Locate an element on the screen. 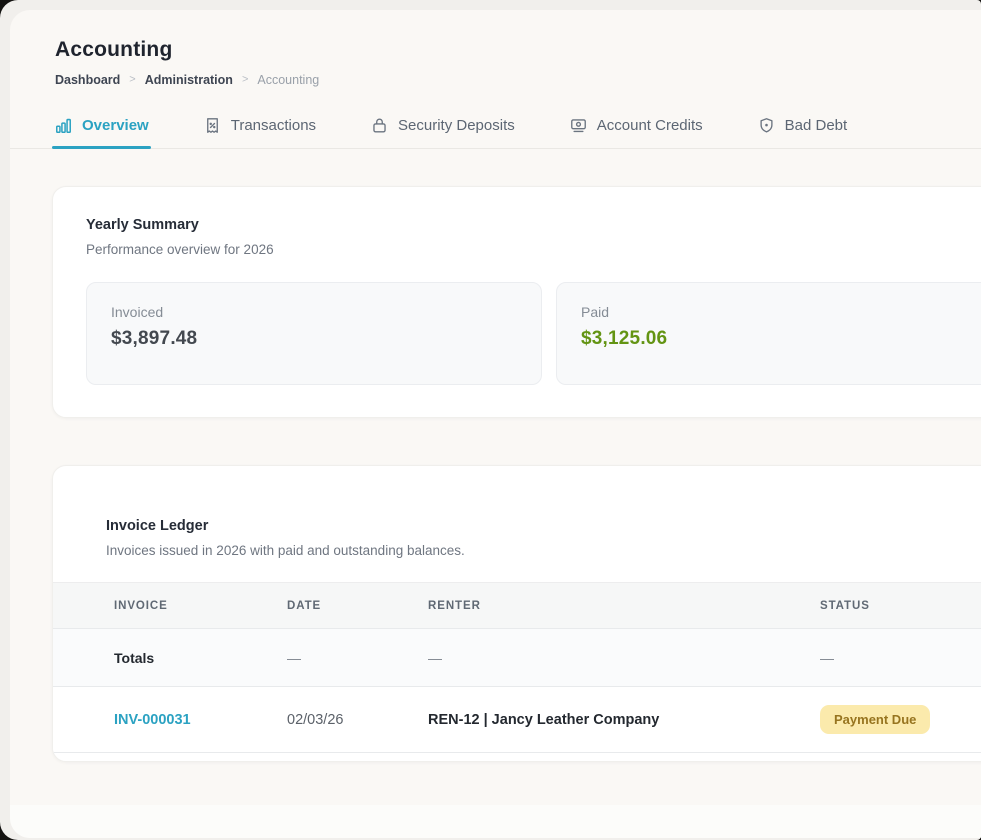 Image resolution: width=981 pixels, height=840 pixels. tab-transactions: Transactions is located at coordinates (259, 131).